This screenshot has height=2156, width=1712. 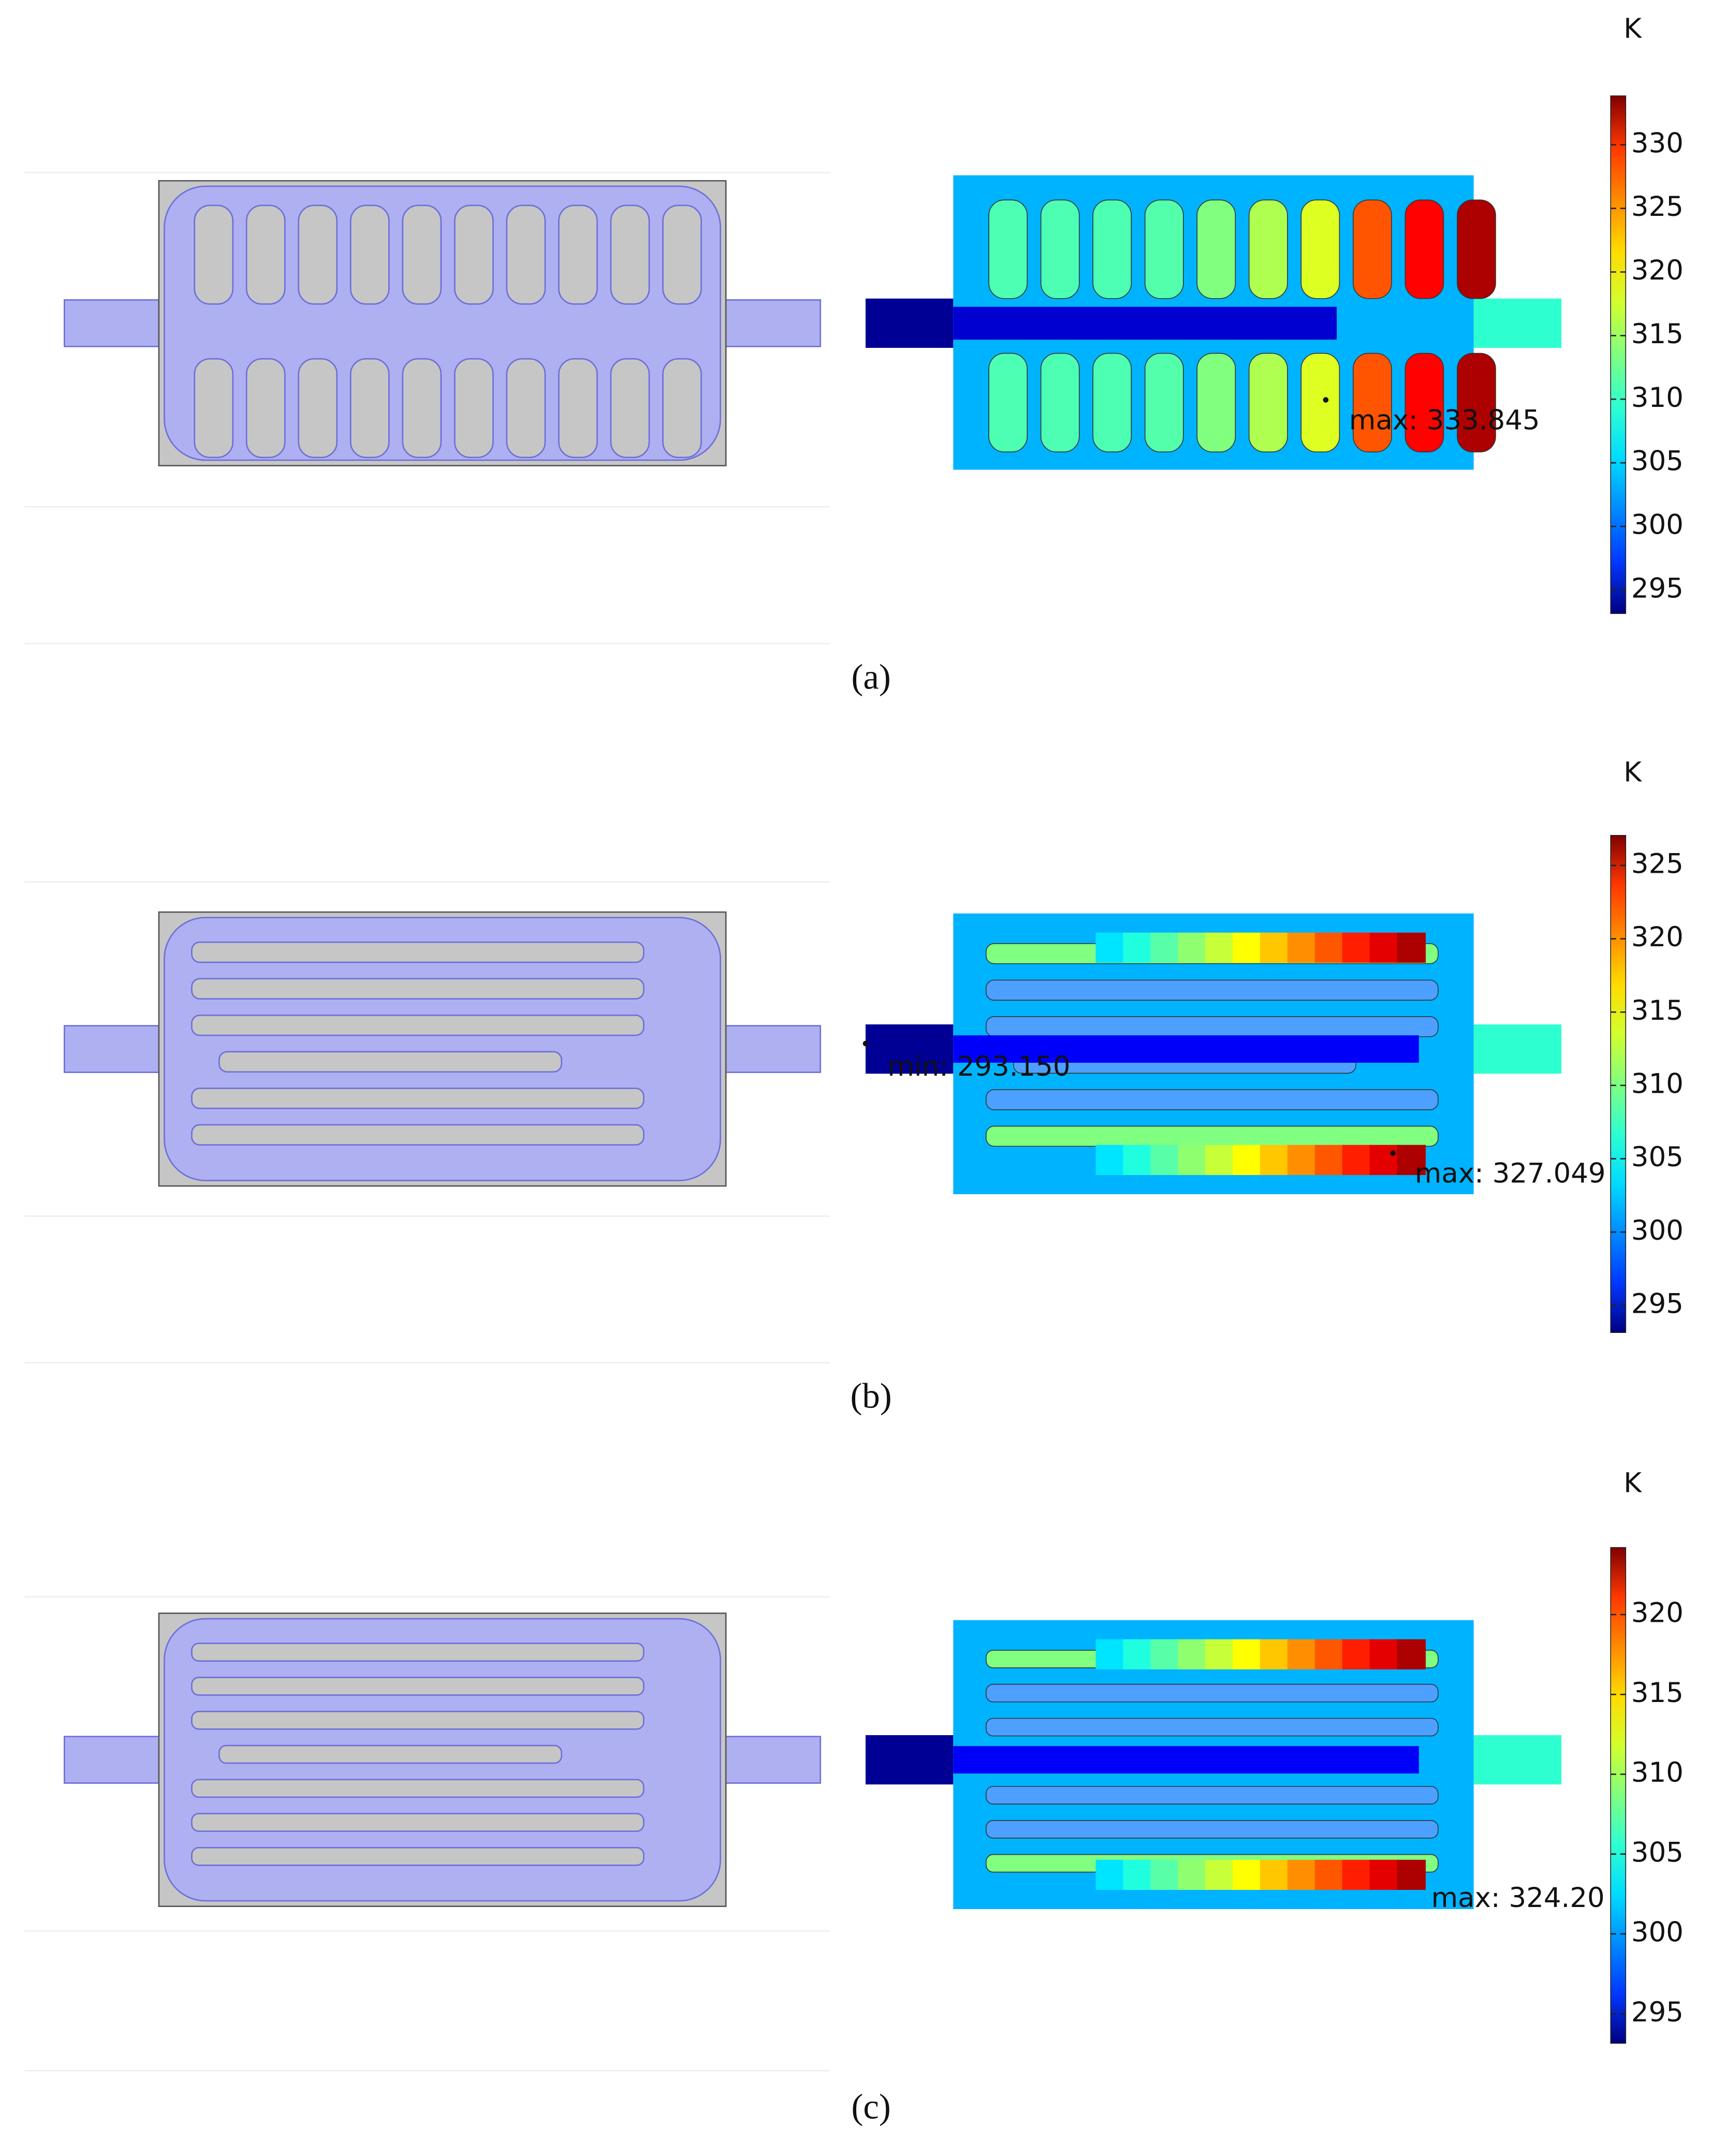 What do you see at coordinates (112, 1760) in the screenshot?
I see `inlet` at bounding box center [112, 1760].